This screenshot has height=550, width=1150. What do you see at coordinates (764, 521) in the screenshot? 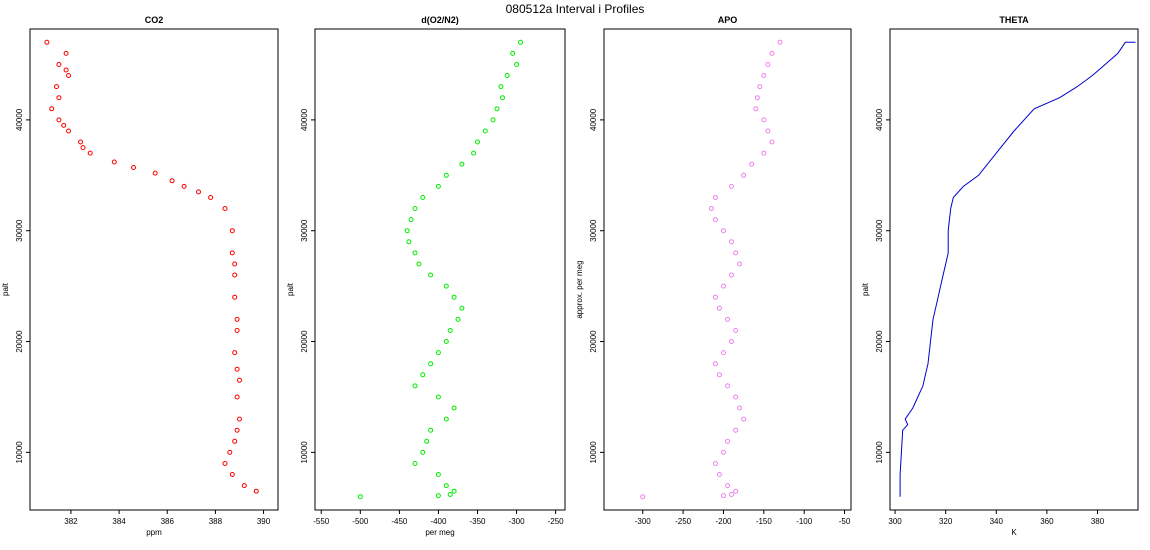
I see `x-tick-label: -150` at bounding box center [764, 521].